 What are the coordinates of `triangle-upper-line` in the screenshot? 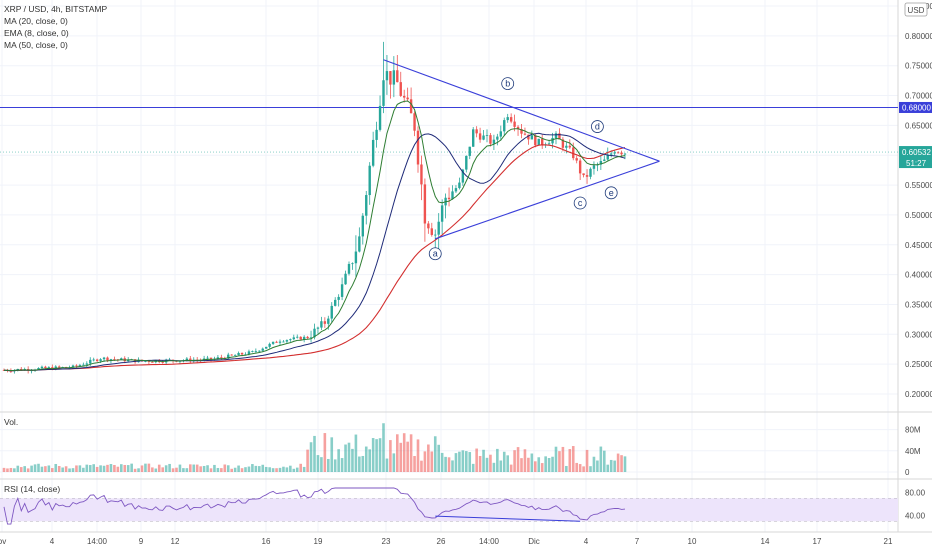 It's located at (521, 110).